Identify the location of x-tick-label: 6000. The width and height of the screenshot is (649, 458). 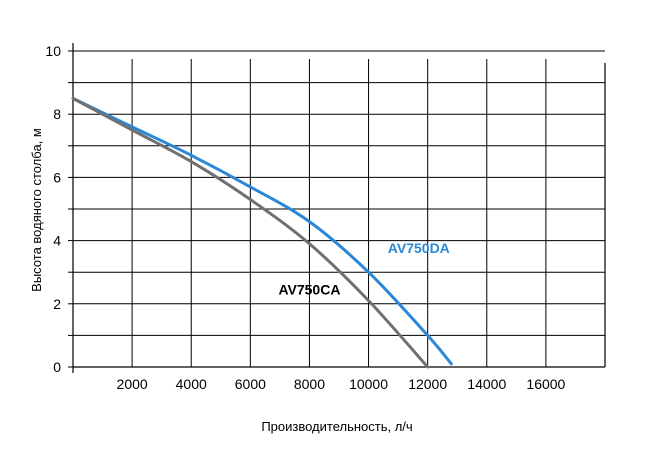
(250, 384).